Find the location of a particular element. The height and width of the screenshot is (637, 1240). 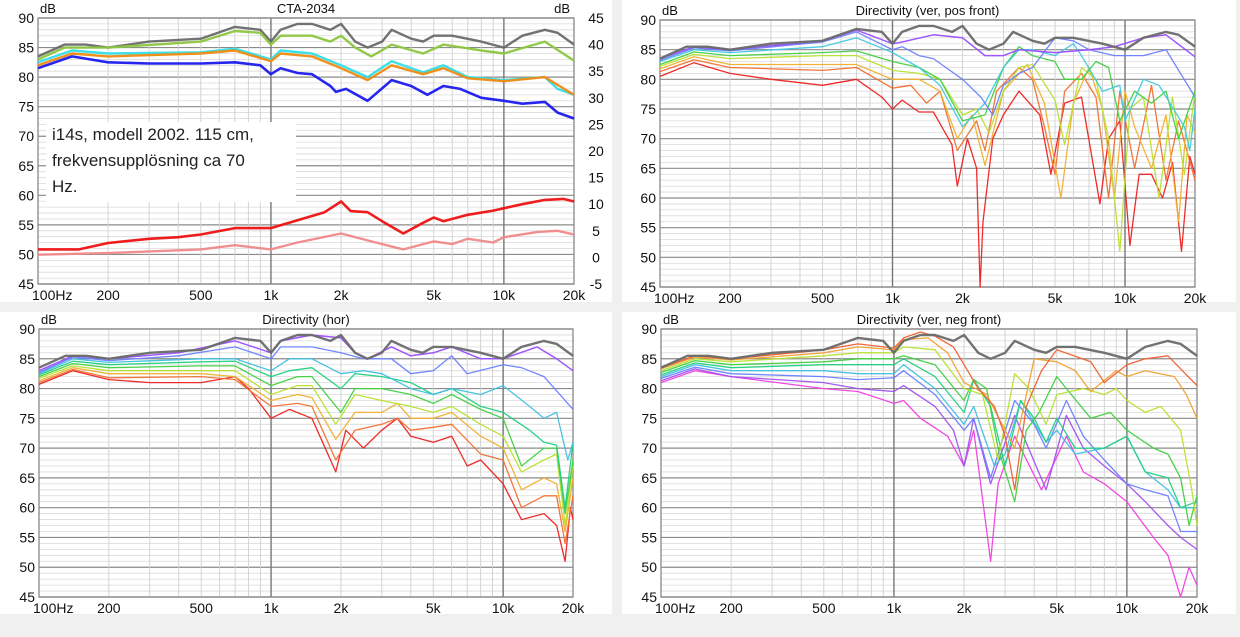

note-line-3: Hz. is located at coordinates (65, 186).